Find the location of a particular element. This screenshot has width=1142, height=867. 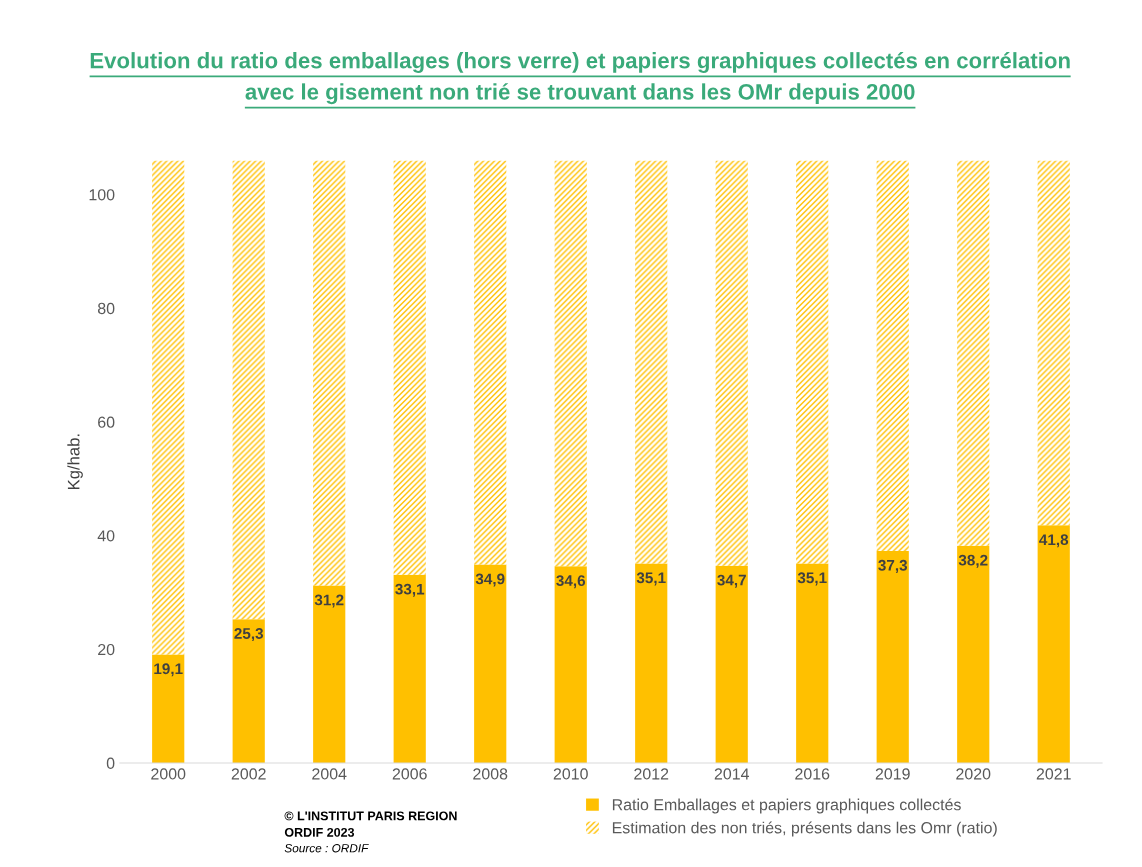

x-tick-label: 2006 is located at coordinates (409, 774).